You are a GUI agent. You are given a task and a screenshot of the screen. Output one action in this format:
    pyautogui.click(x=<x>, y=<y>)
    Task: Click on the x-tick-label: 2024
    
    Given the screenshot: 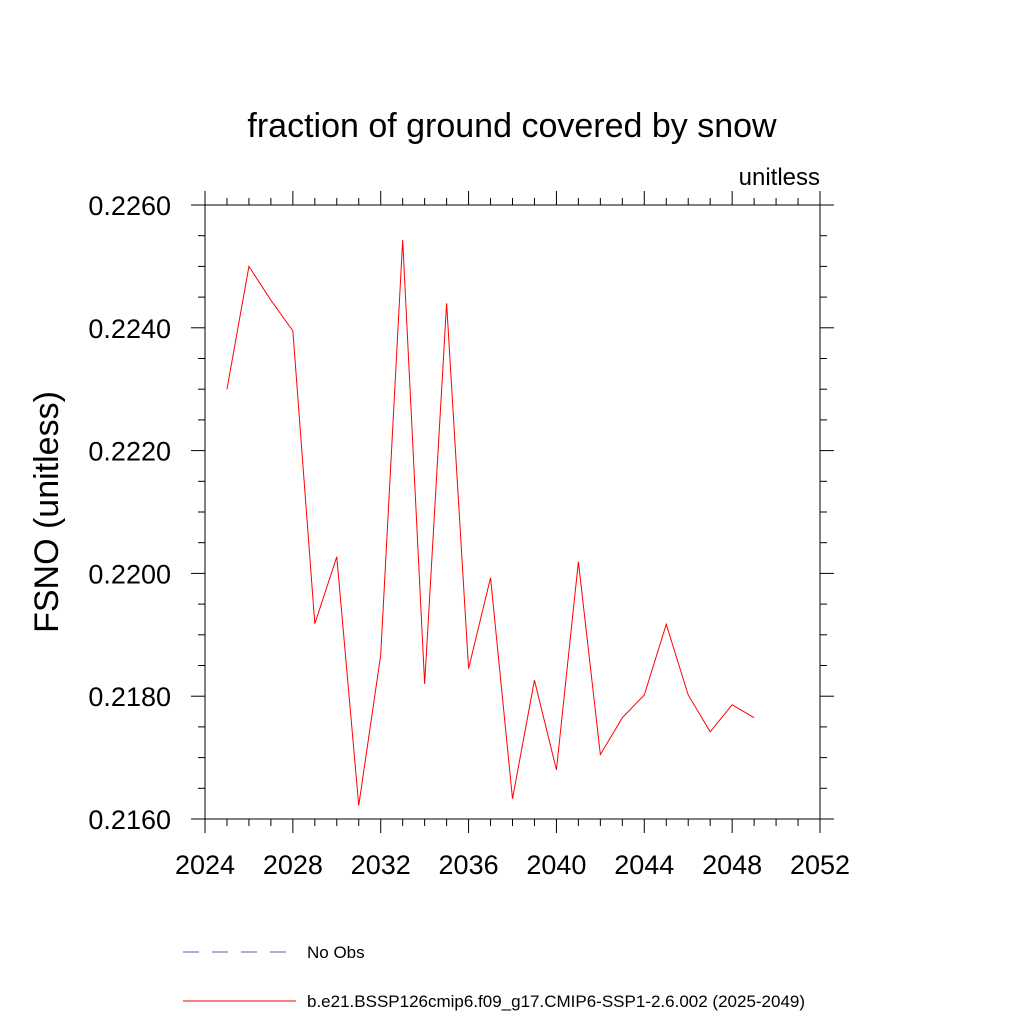 What is the action you would take?
    pyautogui.click(x=205, y=865)
    